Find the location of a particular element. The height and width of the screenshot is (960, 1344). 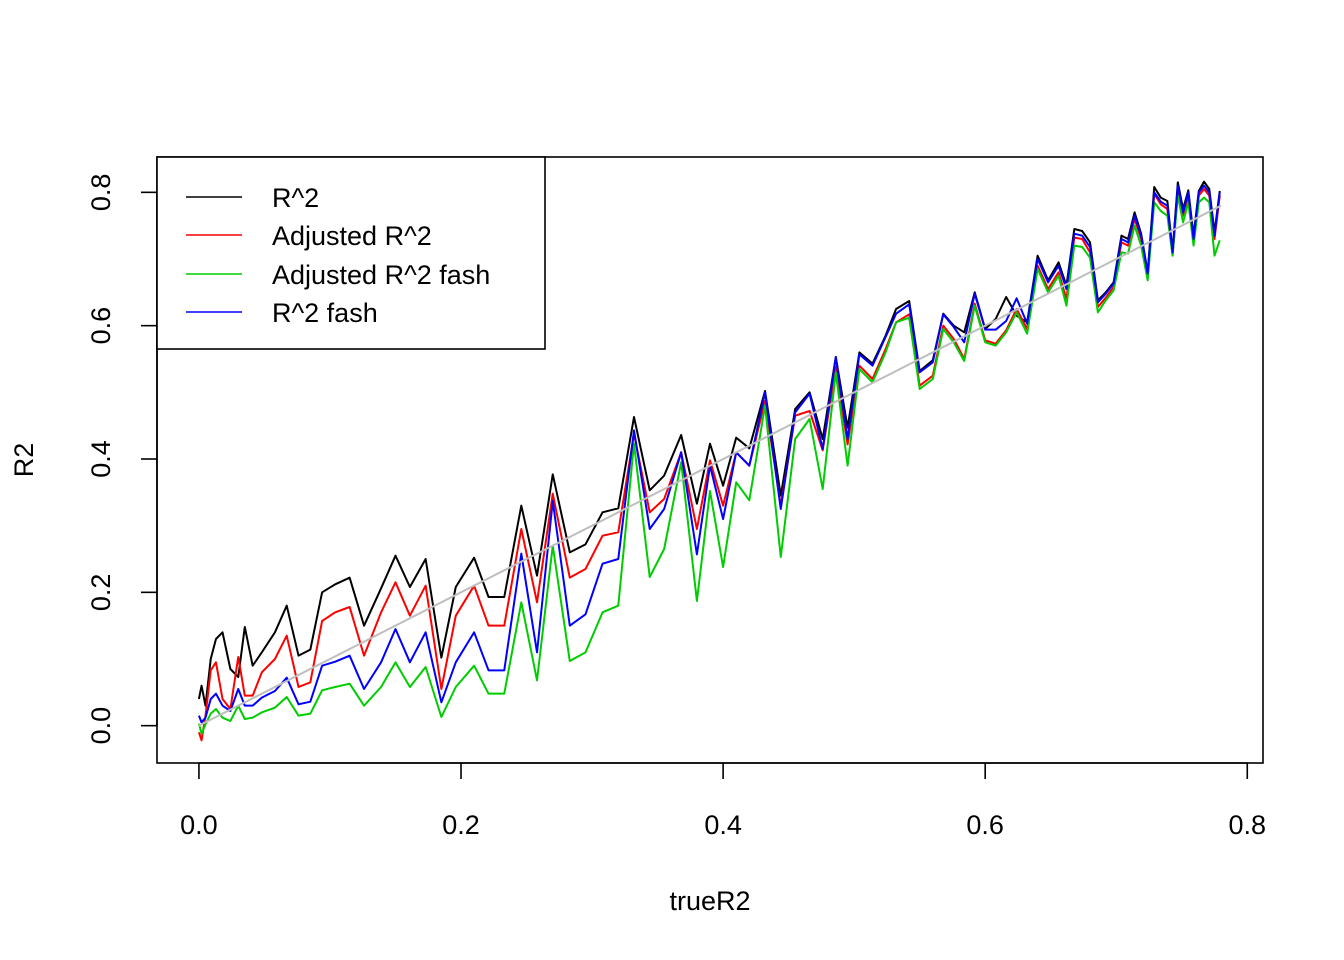

x-tick-label: 0.0 is located at coordinates (199, 825).